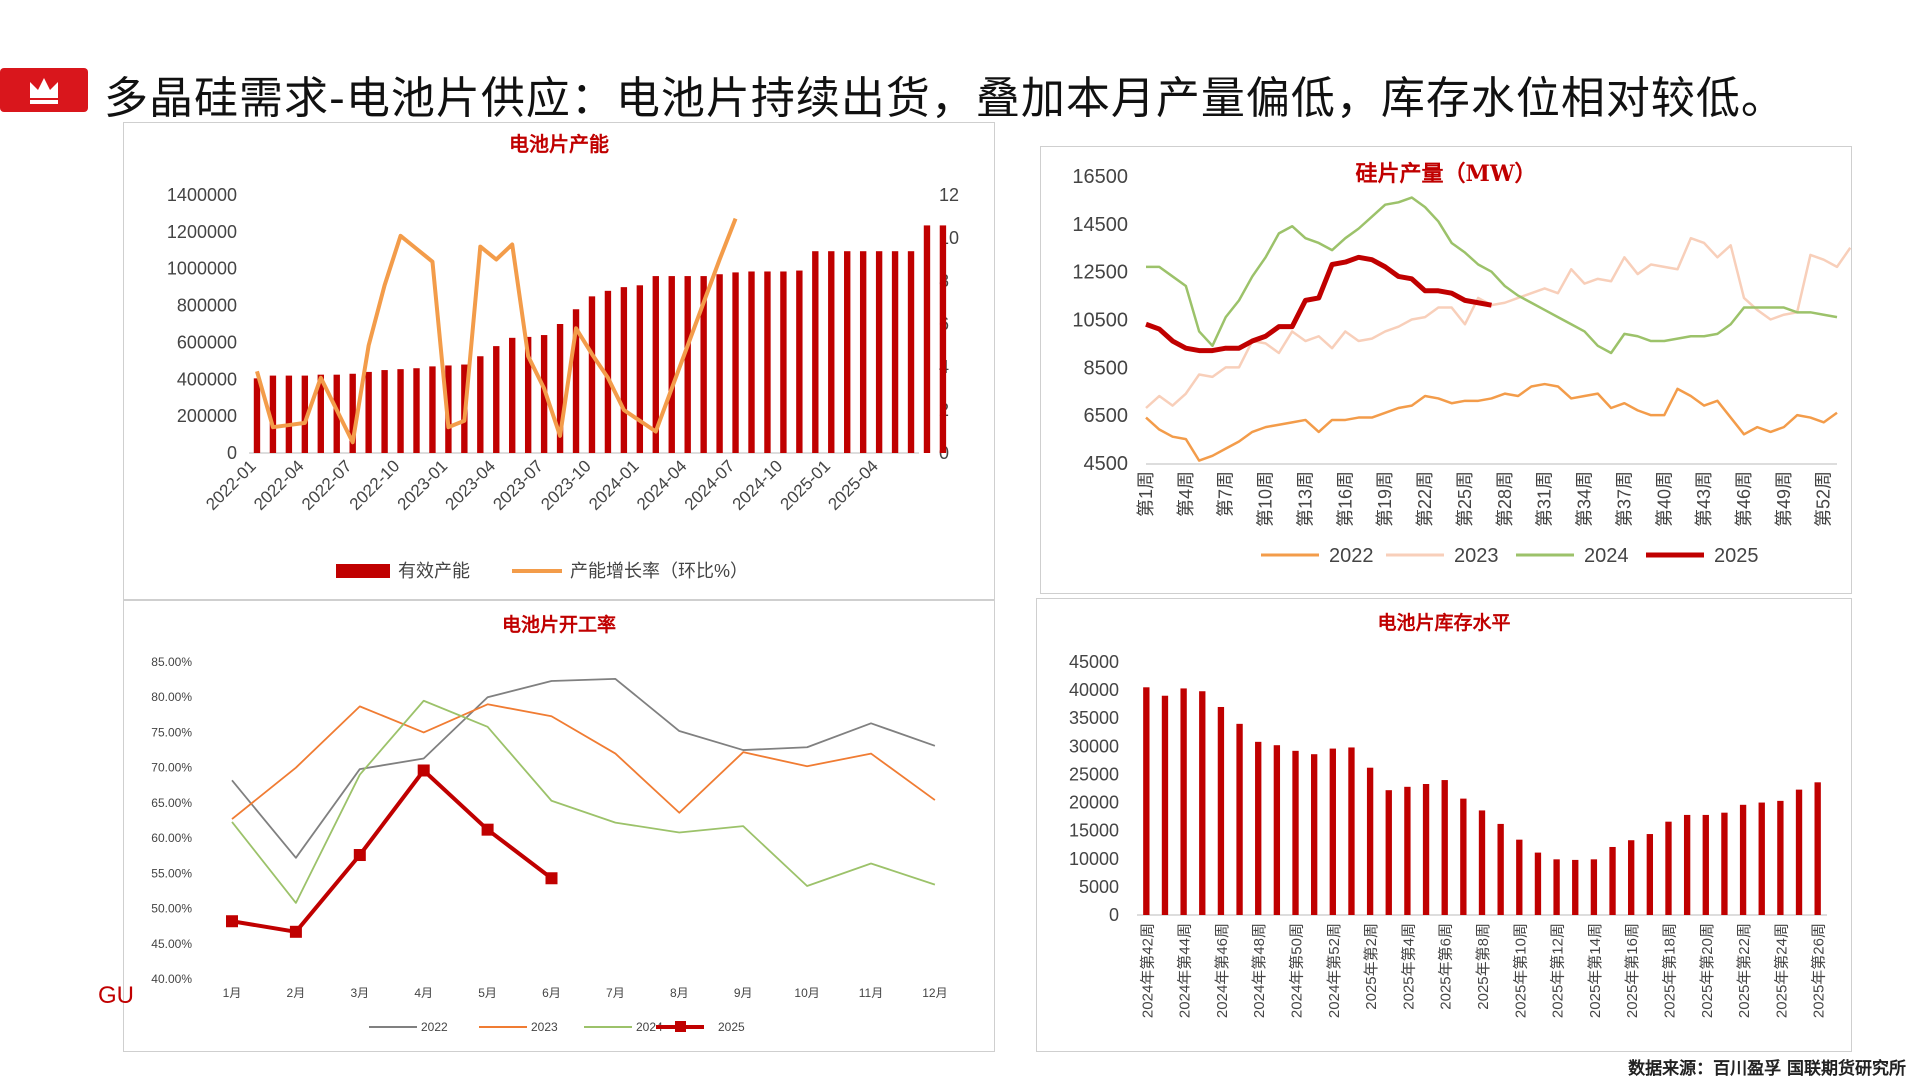  I want to click on x-tick-label: 第34周, so click(1585, 499).